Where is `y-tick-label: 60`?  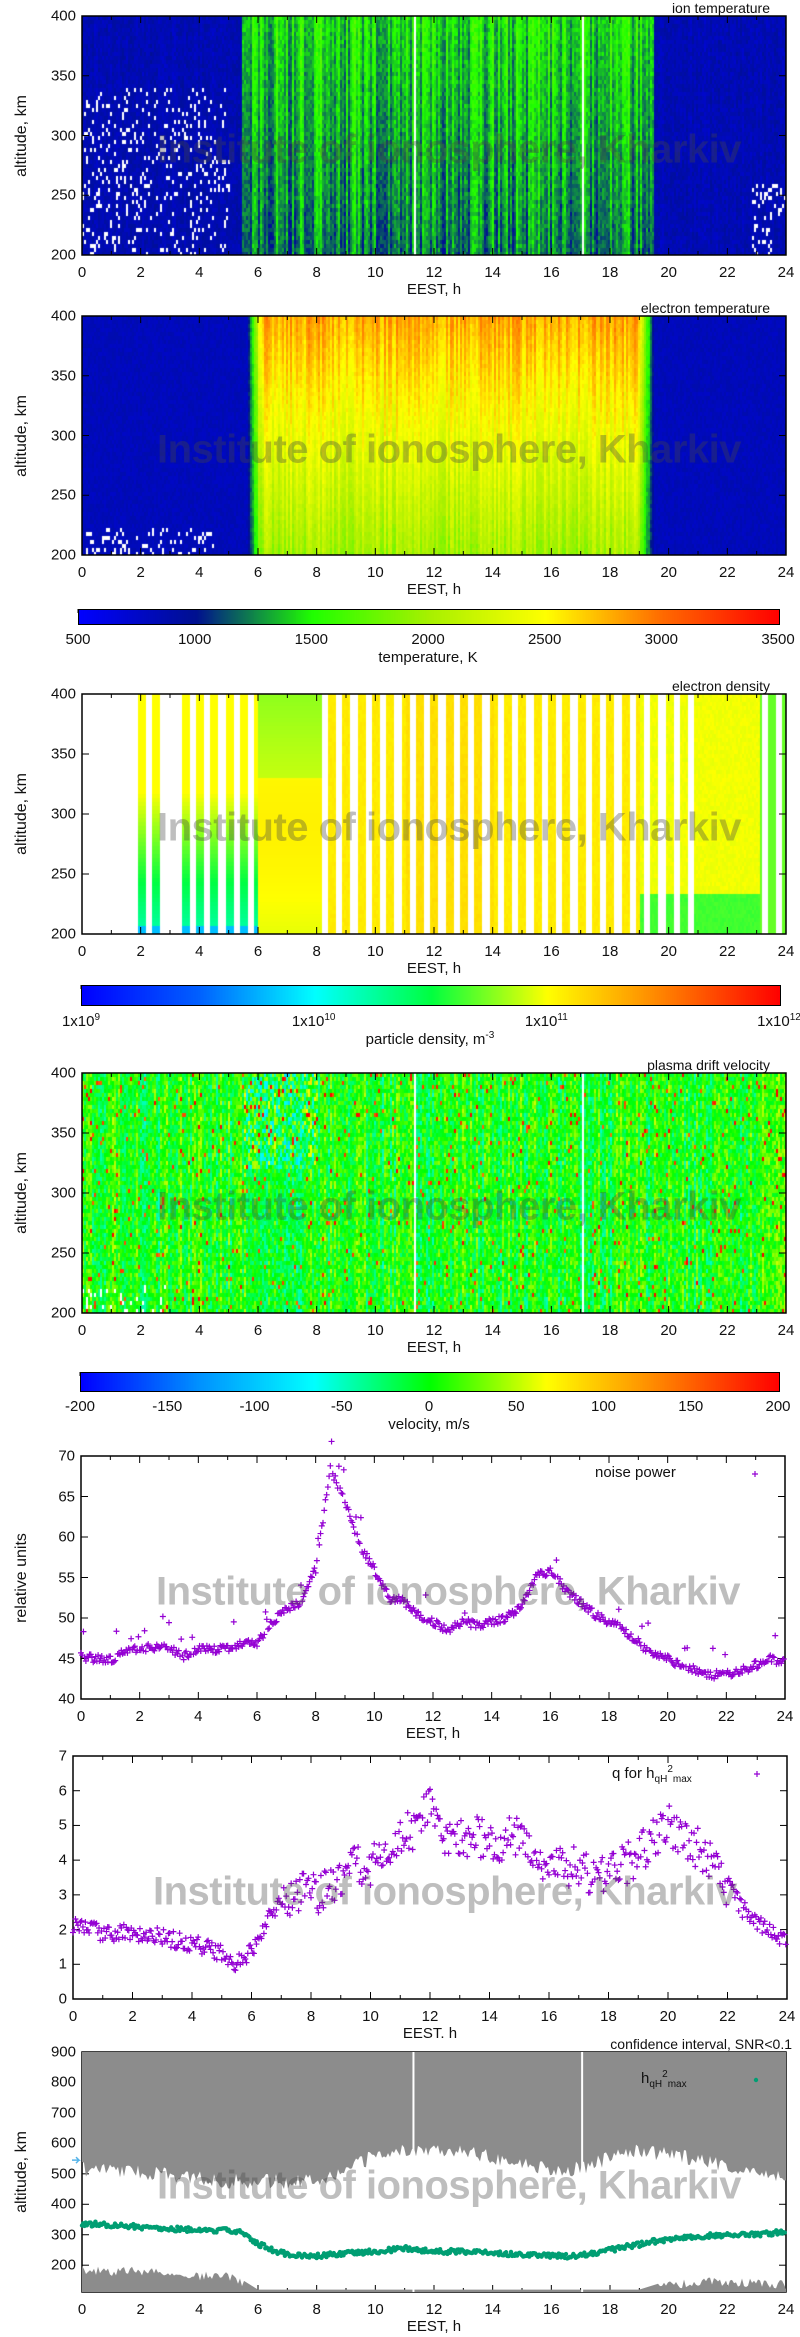
y-tick-label: 60 is located at coordinates (66, 1537).